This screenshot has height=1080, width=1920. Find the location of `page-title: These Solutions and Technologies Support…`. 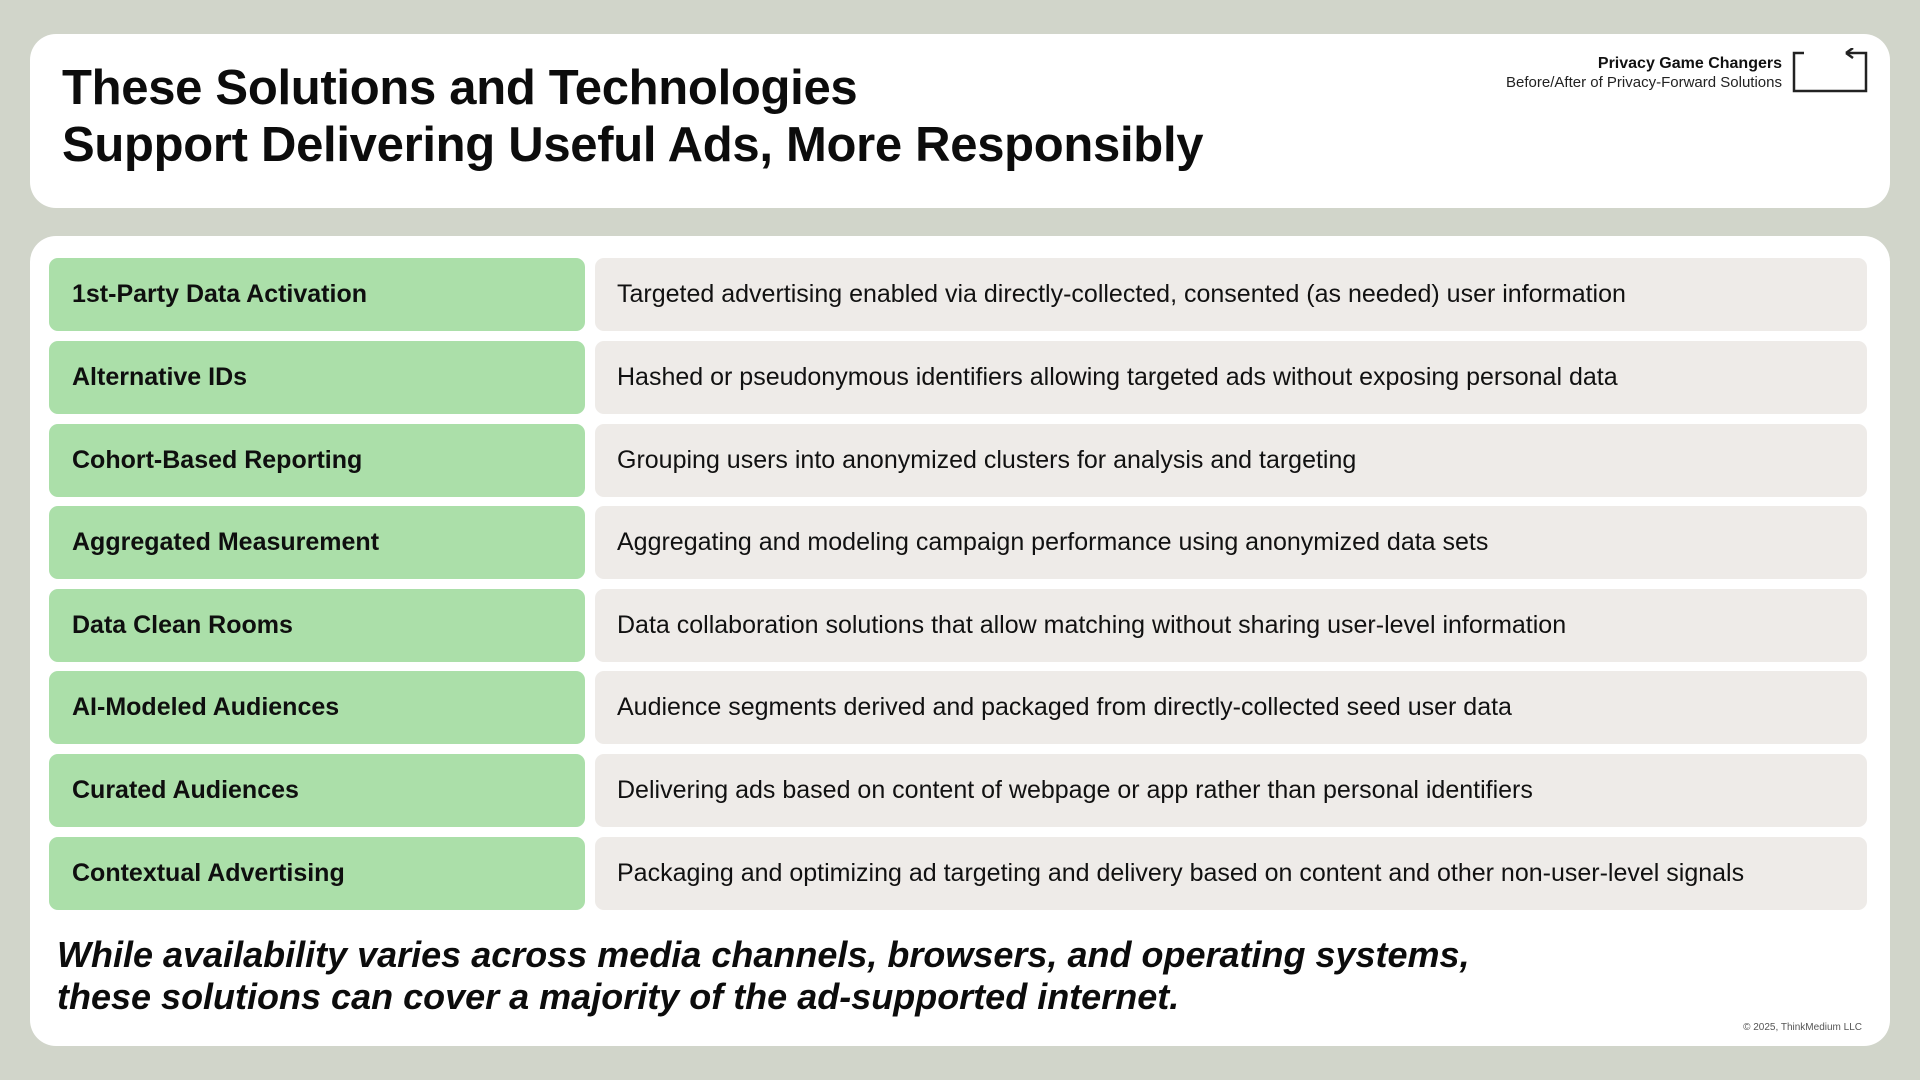

page-title: These Solutions and Technologies Support… is located at coordinates (633, 117).